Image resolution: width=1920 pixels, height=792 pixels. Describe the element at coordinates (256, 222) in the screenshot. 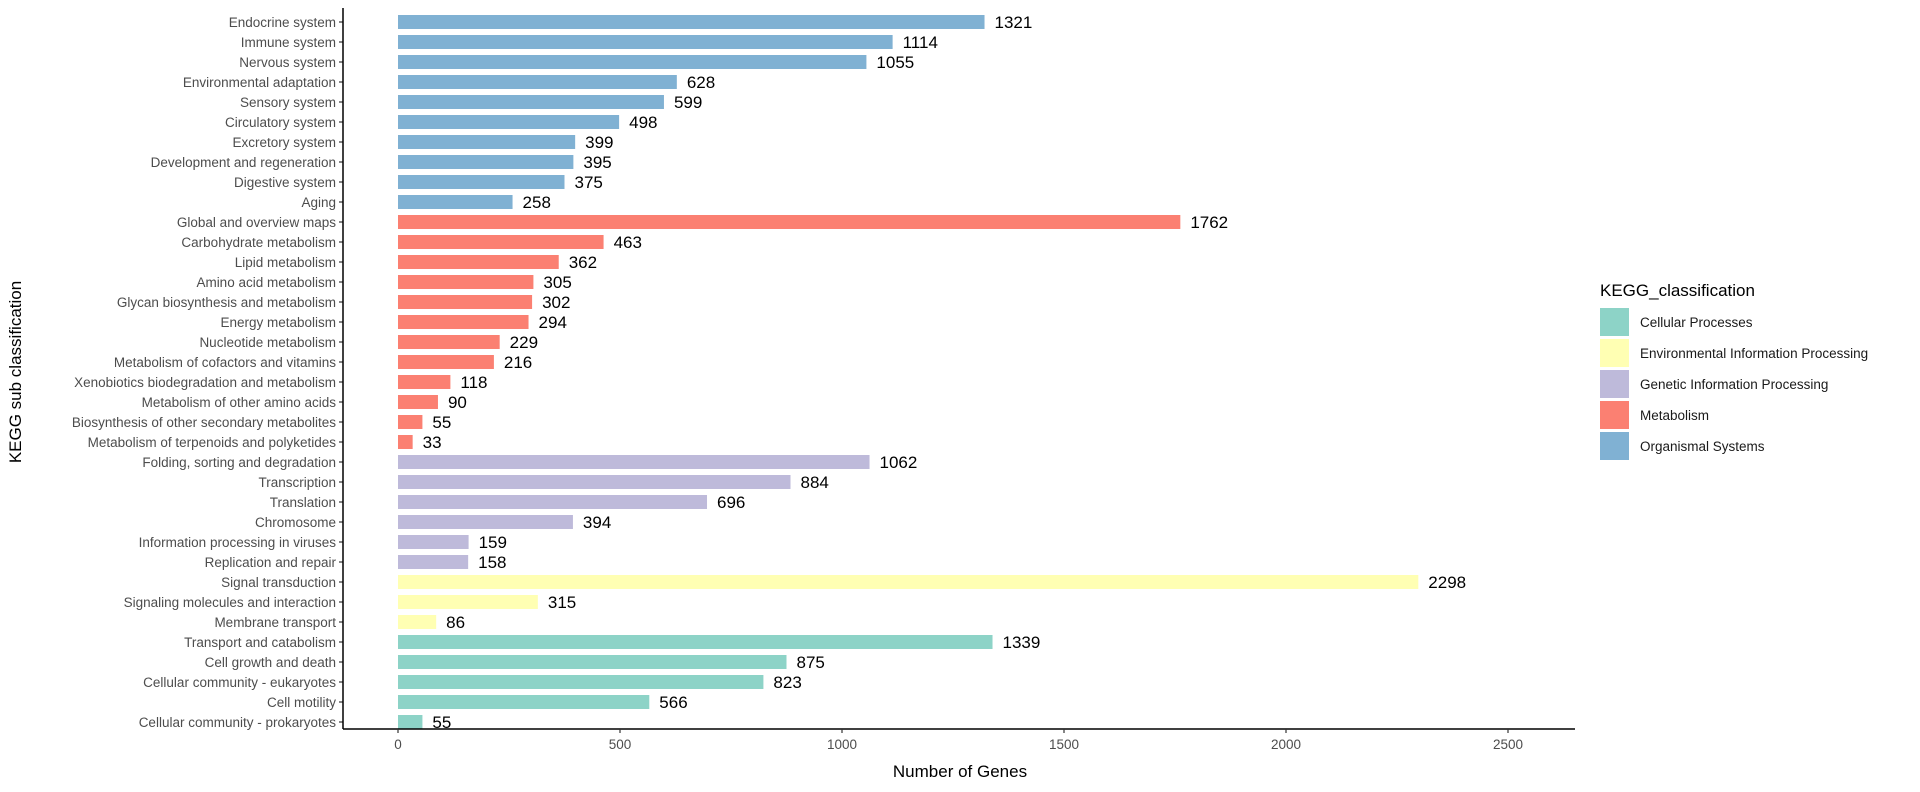

I see `y-tick-label: Global and overview maps` at that location.